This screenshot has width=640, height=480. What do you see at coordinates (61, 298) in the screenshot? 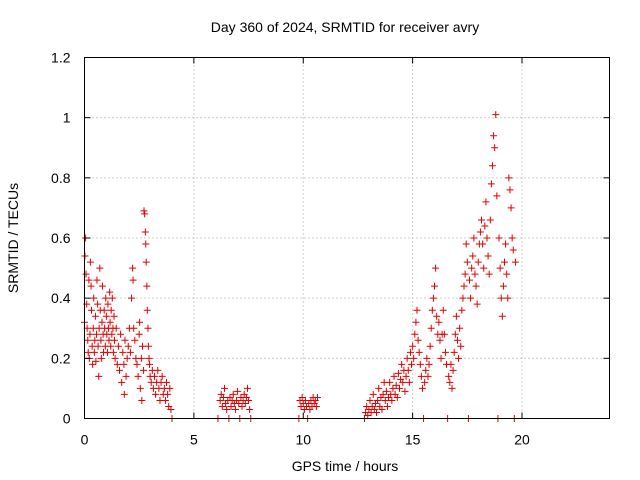
I see `y-tick-label: 0.4` at bounding box center [61, 298].